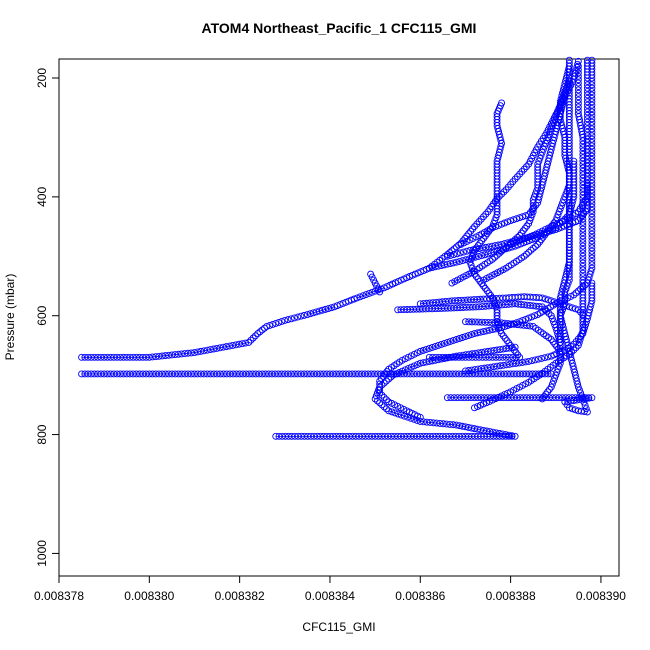 This screenshot has width=650, height=650. I want to click on x-tick-label: 0.008390, so click(601, 596).